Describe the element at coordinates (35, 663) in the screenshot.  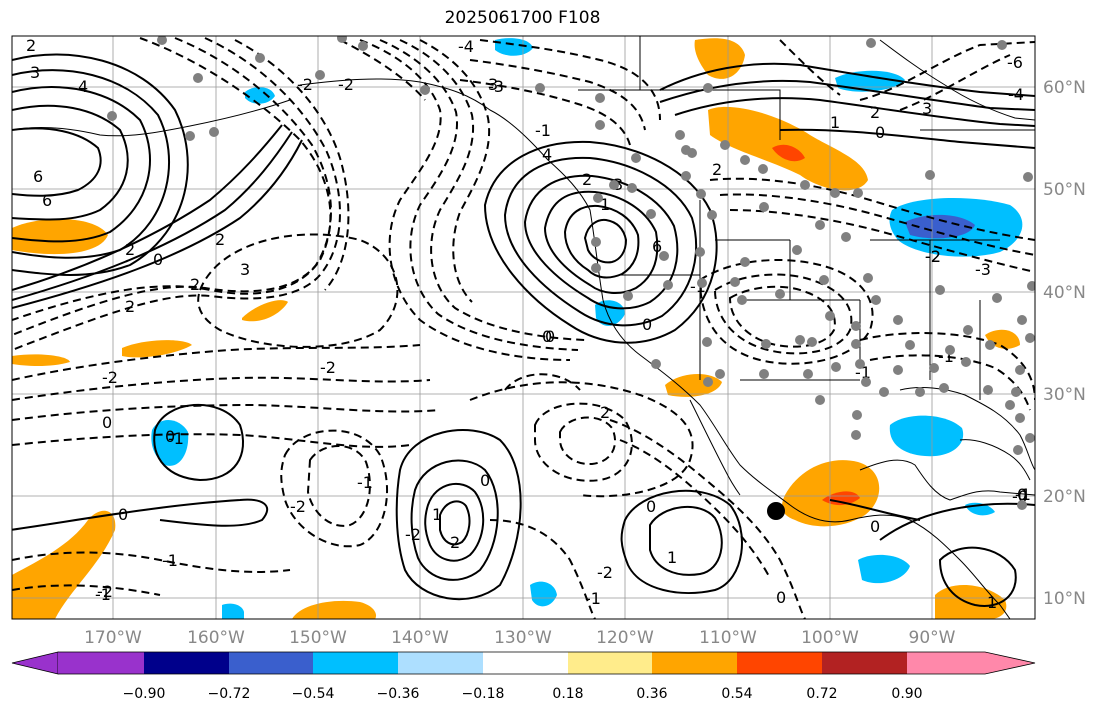
I see `colorbar-min-arrow` at that location.